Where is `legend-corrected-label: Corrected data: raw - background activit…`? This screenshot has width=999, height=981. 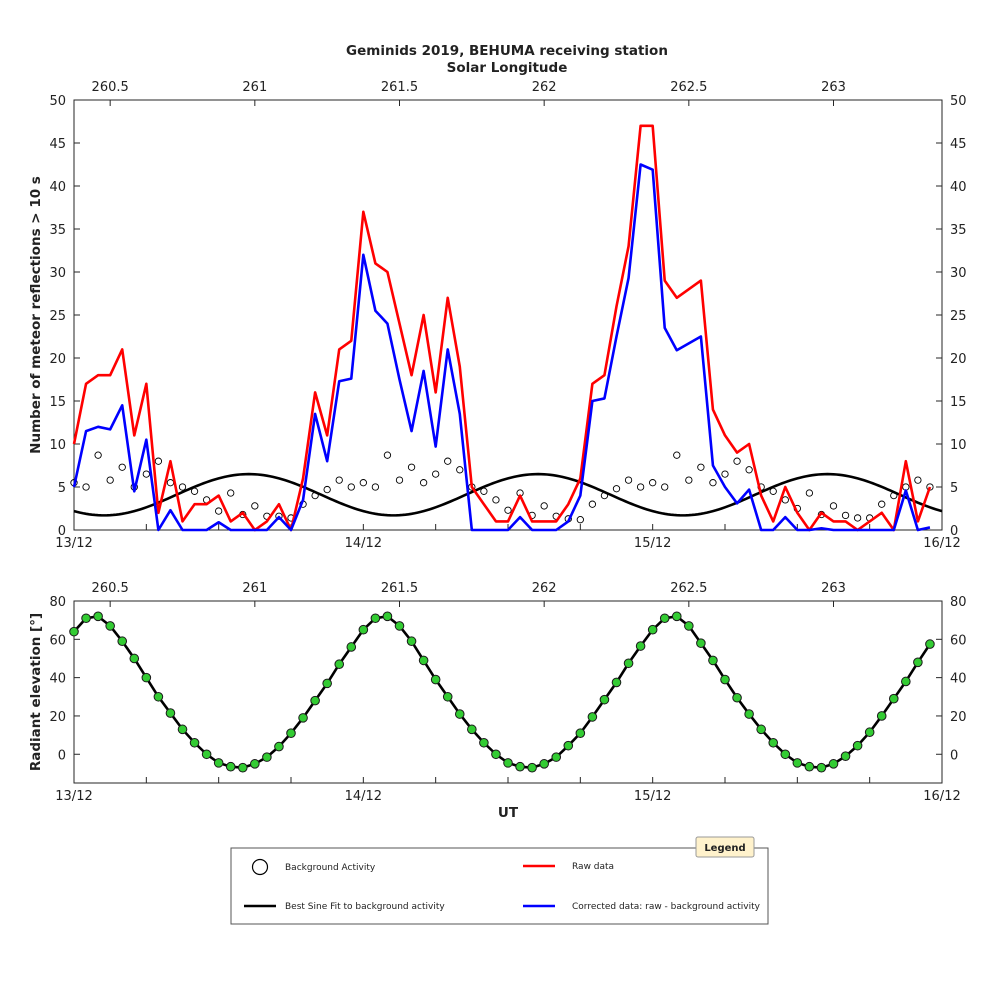 legend-corrected-label: Corrected data: raw - background activit… is located at coordinates (666, 907).